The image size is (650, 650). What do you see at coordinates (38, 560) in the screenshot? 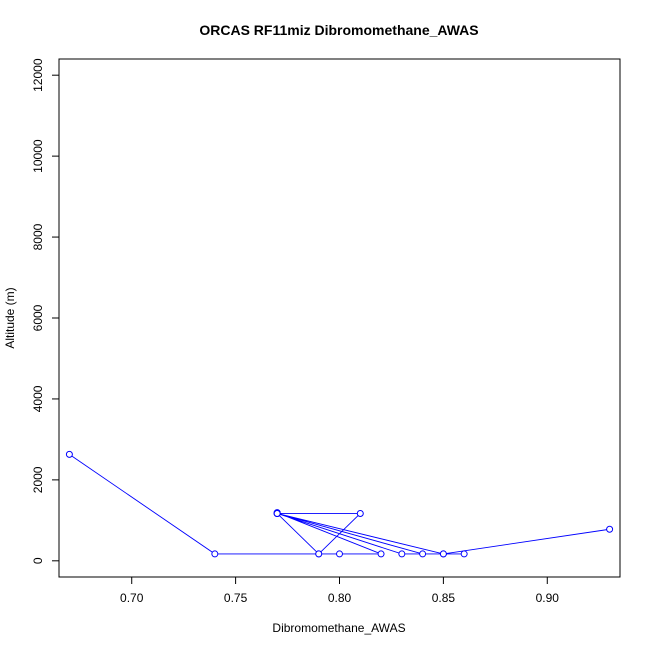
I see `y-tick-label: 0` at bounding box center [38, 560].